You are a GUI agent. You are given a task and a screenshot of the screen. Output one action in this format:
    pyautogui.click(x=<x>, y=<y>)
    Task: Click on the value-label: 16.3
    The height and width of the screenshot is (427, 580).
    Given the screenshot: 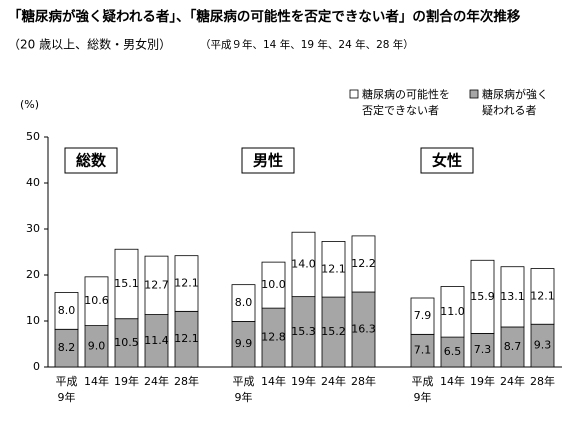 What is the action you would take?
    pyautogui.click(x=363, y=329)
    